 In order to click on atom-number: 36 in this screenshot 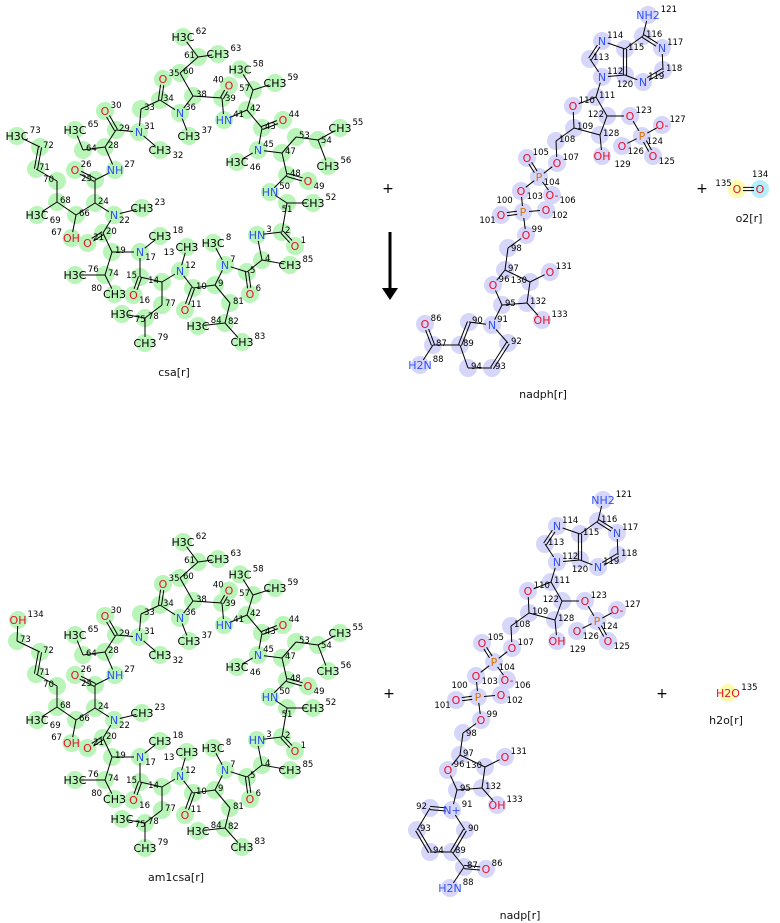, I will do `click(190, 108)`.